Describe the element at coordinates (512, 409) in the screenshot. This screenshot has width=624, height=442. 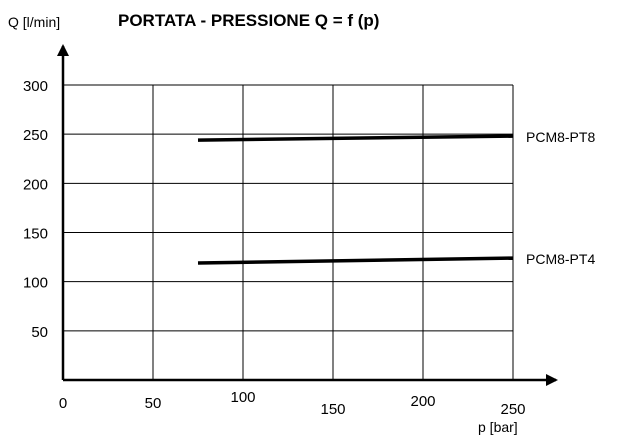
I see `x-tick-label: 250` at that location.